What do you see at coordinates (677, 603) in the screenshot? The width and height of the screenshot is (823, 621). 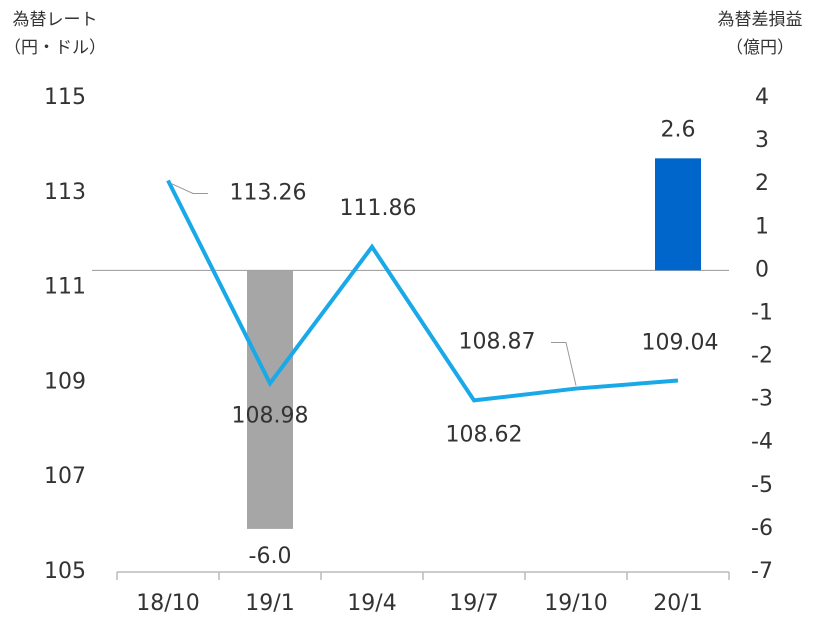 I see `x-tick-label: 20/1` at bounding box center [677, 603].